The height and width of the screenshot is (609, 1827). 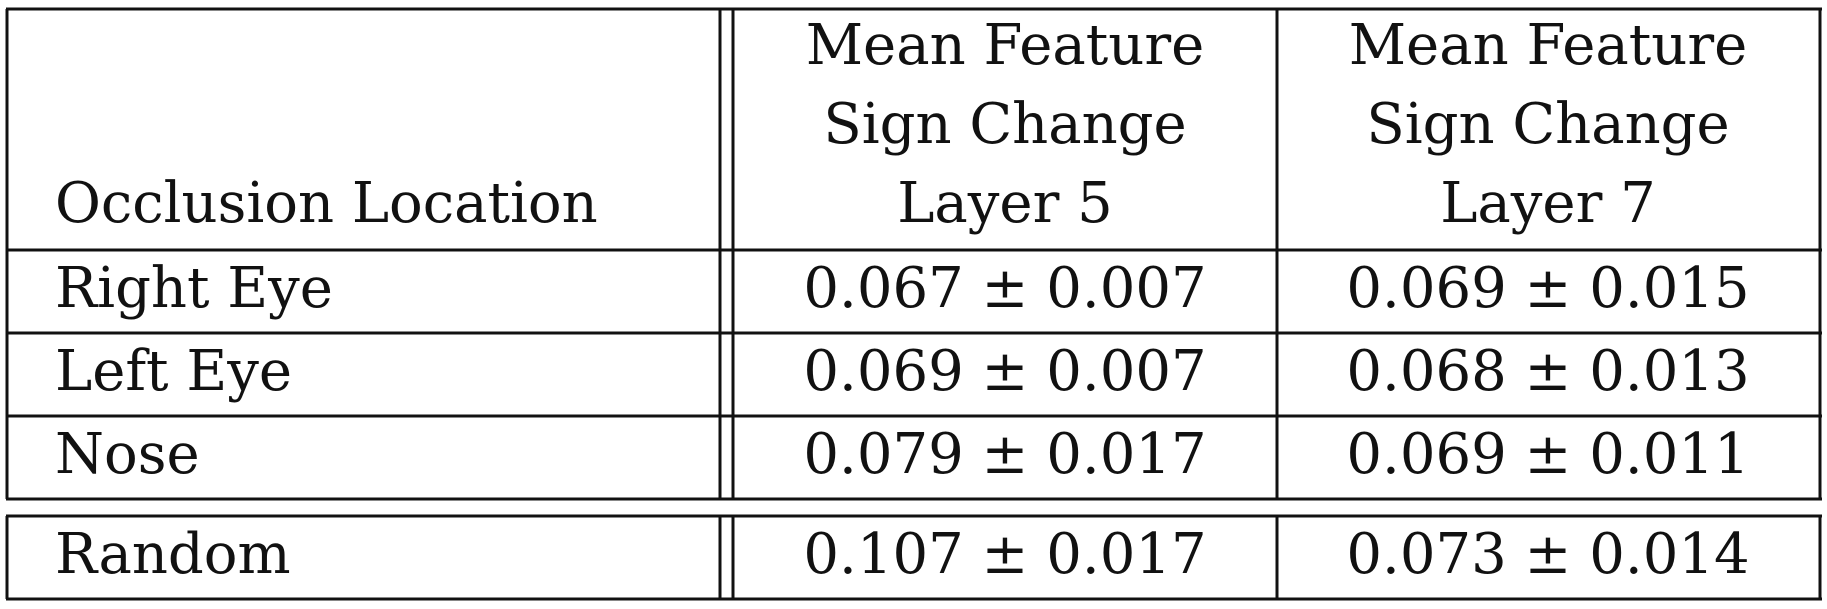 I want to click on row-right-eye-layer7: 0.069 ± 0.015, so click(x=1547, y=288).